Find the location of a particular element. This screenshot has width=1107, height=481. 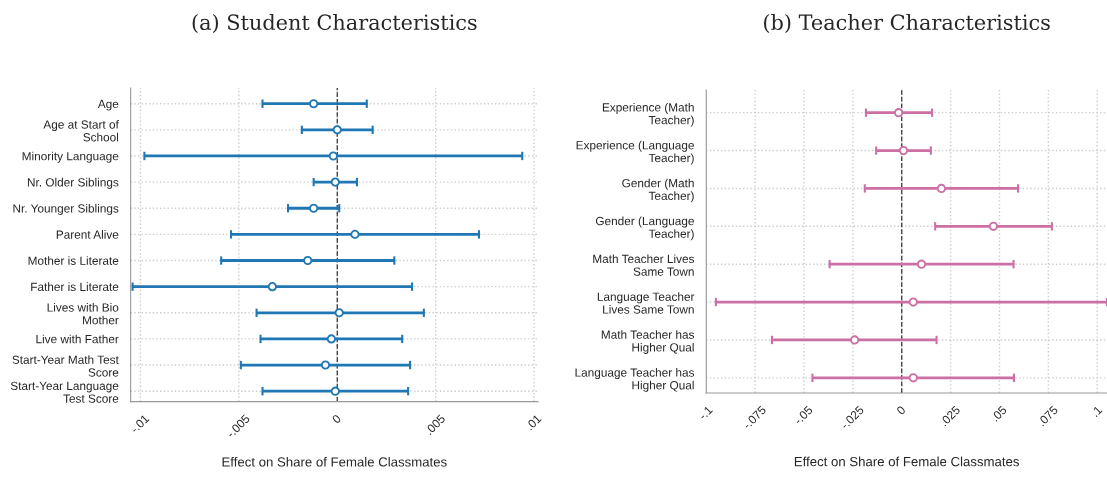

y-tick-label: Start-Year Math Test Score is located at coordinates (65, 366).